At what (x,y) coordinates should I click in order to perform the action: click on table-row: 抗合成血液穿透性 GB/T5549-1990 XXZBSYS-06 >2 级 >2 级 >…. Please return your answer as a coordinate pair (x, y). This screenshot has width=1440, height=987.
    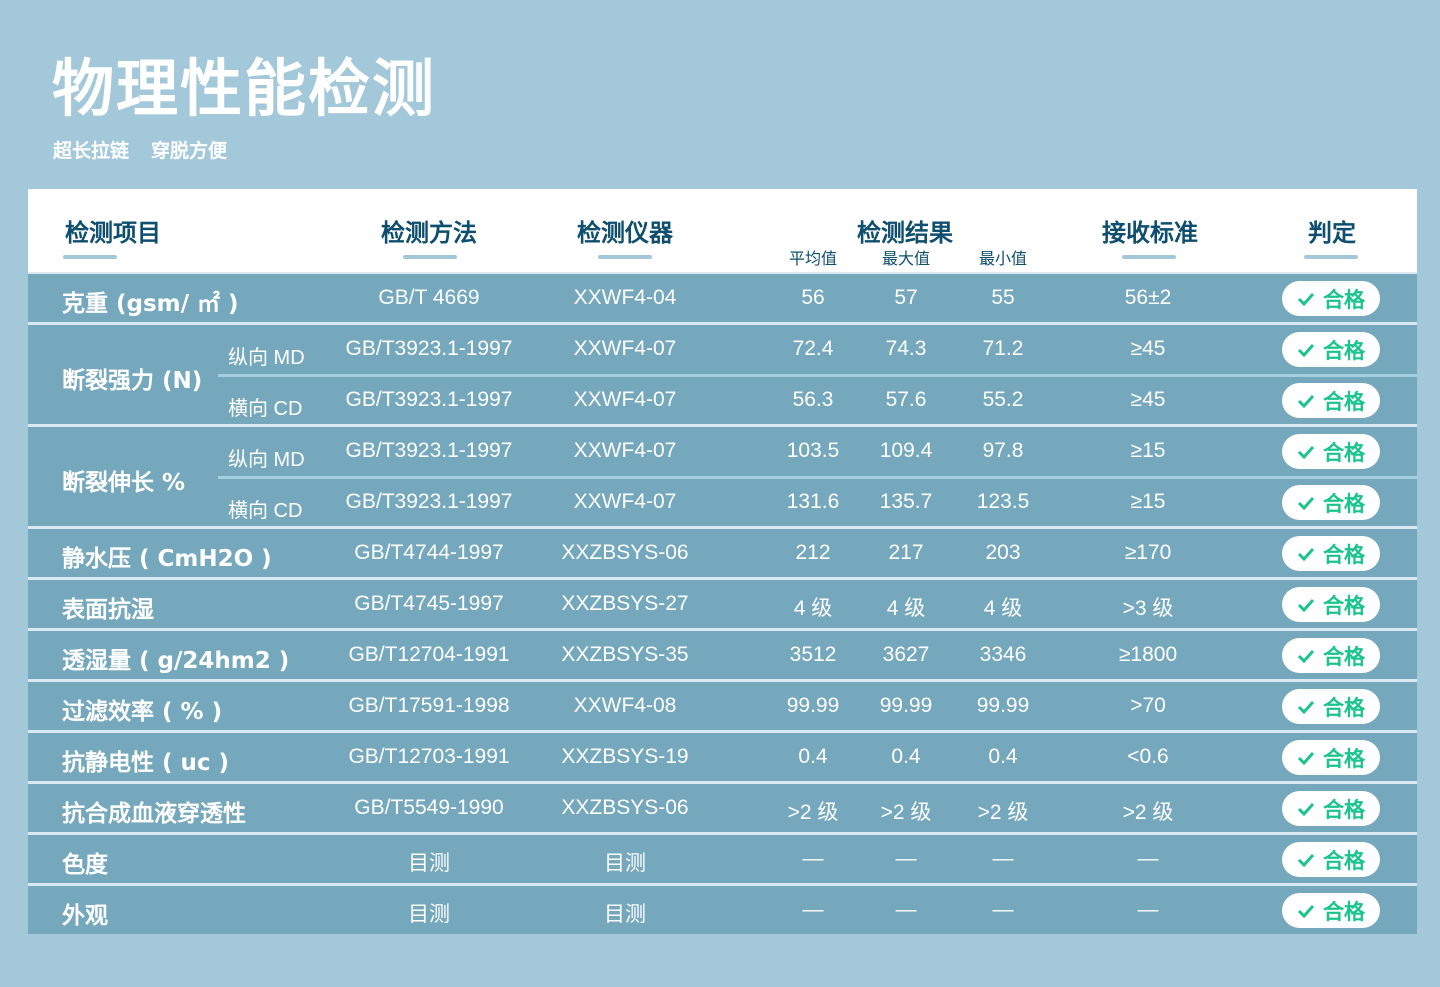
    Looking at the image, I should click on (722, 808).